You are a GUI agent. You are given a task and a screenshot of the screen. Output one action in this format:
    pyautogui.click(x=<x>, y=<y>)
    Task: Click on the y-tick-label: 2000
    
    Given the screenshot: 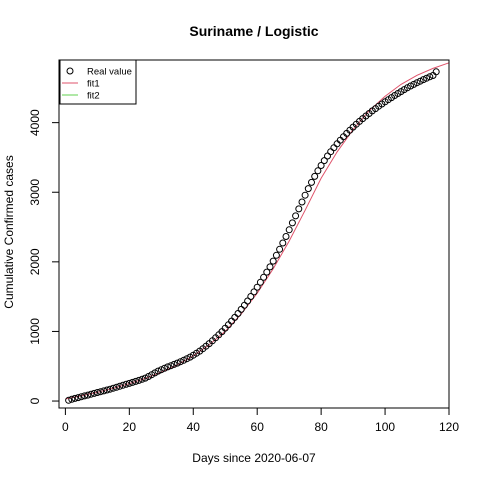 What is the action you would take?
    pyautogui.click(x=35, y=261)
    